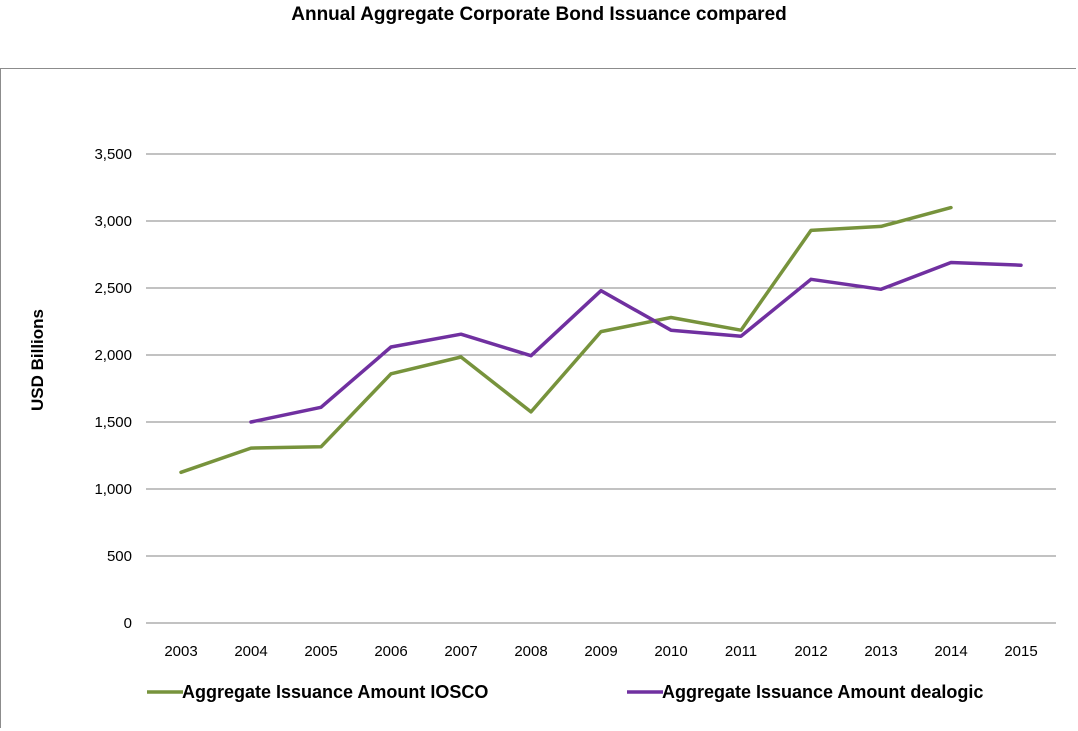 The height and width of the screenshot is (731, 1078). What do you see at coordinates (320, 651) in the screenshot?
I see `x-tick-label: 2005` at bounding box center [320, 651].